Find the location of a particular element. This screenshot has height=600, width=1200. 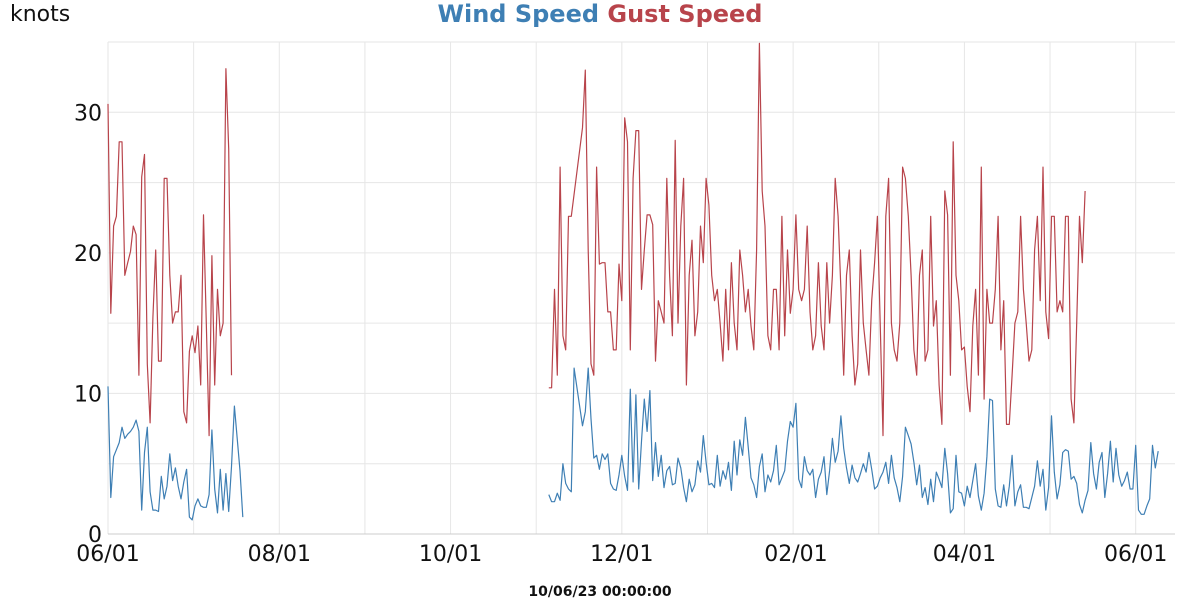

y-tick-label: 10 is located at coordinates (88, 394).